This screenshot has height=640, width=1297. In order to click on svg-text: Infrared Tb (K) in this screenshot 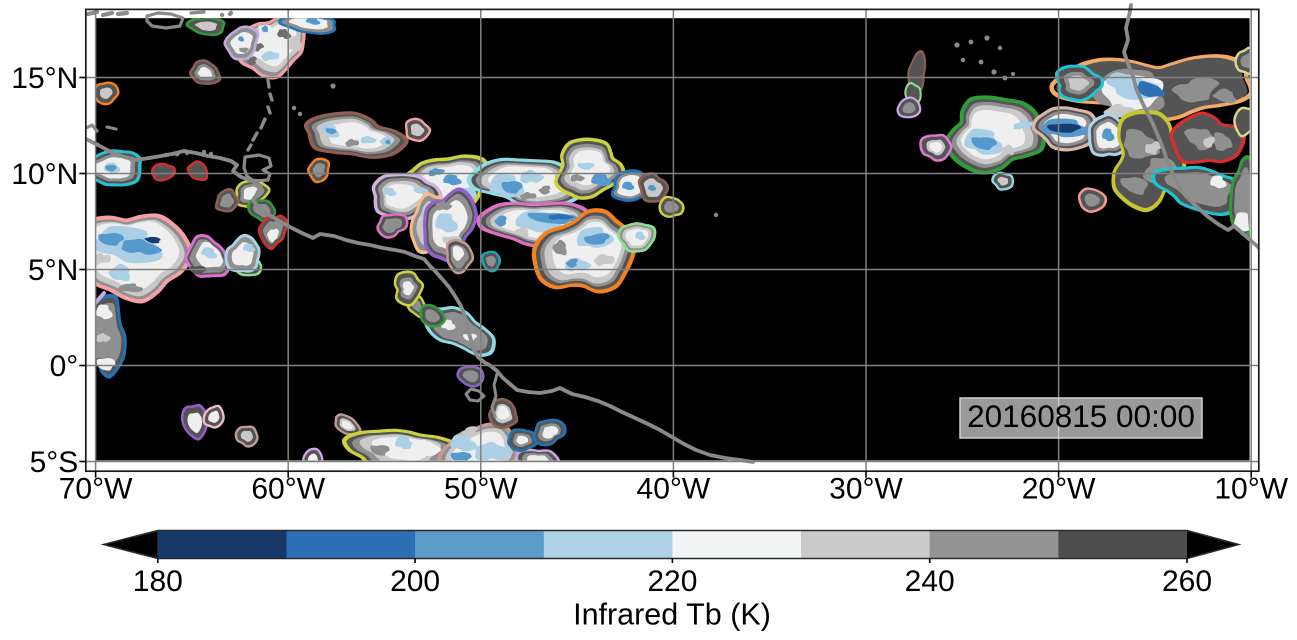, I will do `click(672, 615)`.